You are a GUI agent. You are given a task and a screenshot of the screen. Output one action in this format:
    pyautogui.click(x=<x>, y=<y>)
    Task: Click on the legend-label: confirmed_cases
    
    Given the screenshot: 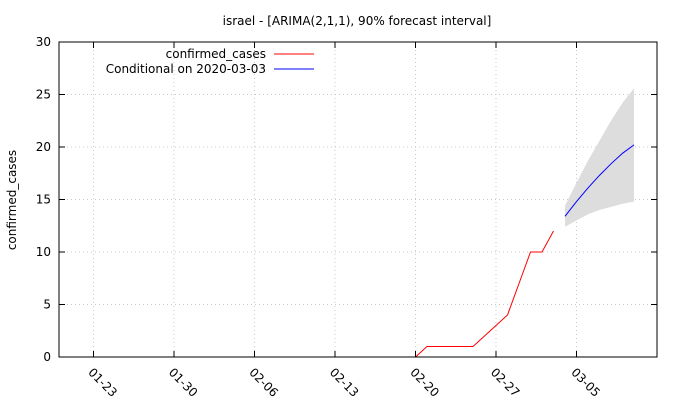 What is the action you would take?
    pyautogui.click(x=216, y=54)
    